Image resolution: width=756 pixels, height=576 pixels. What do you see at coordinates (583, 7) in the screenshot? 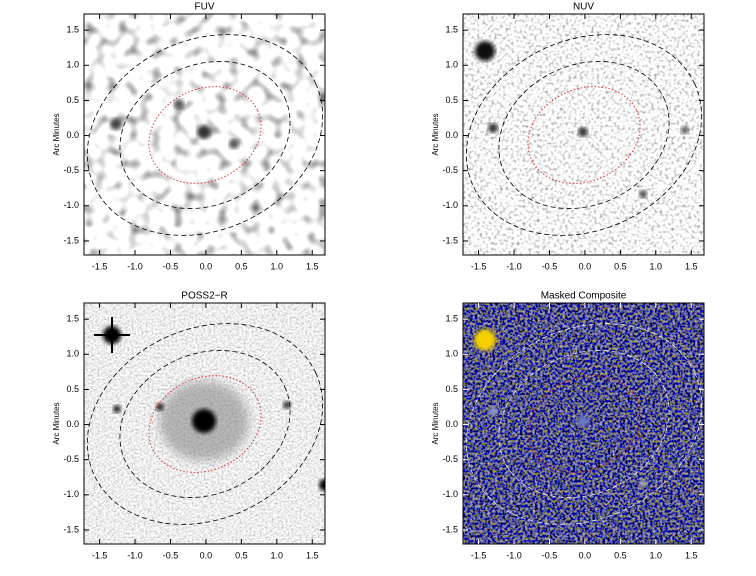
I see `panel-title: NUV` at bounding box center [583, 7].